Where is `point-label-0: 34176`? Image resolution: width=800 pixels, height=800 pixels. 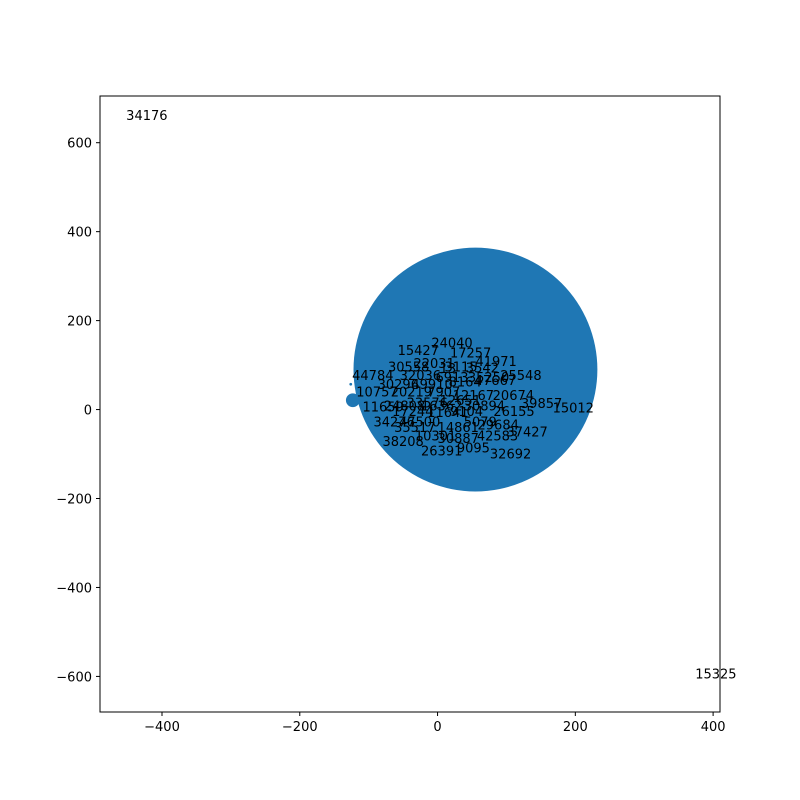
point-label-0: 34176 is located at coordinates (146, 116).